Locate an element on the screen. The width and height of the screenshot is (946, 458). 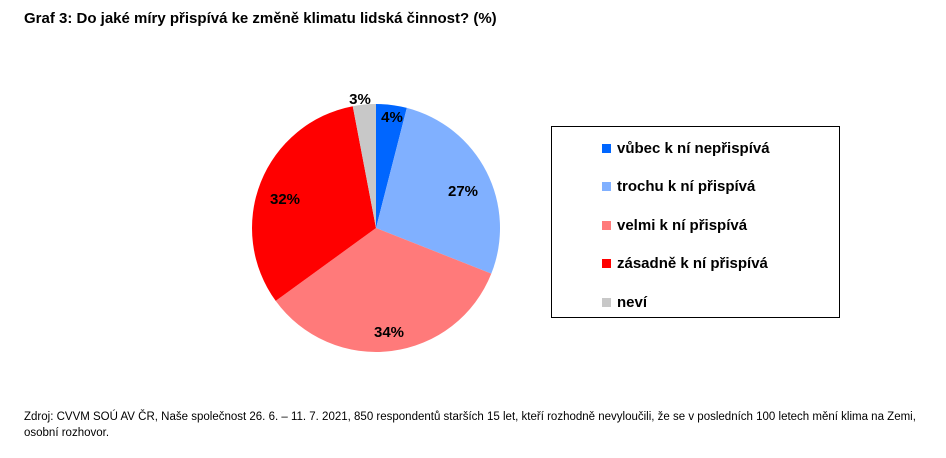
slice-label-4: 32% is located at coordinates (285, 199).